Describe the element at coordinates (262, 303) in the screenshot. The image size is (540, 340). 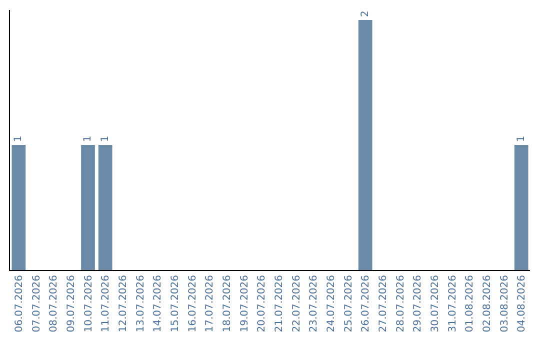
I see `x-tick-label: 20.07.2026` at that location.